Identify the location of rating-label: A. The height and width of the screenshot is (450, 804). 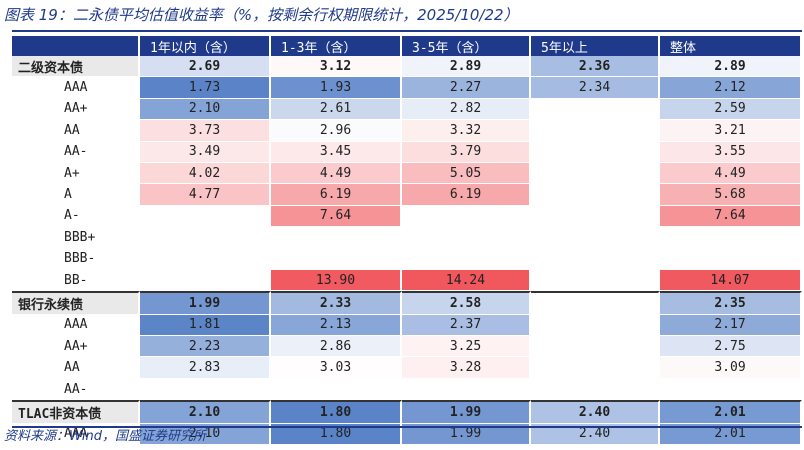
(76, 195).